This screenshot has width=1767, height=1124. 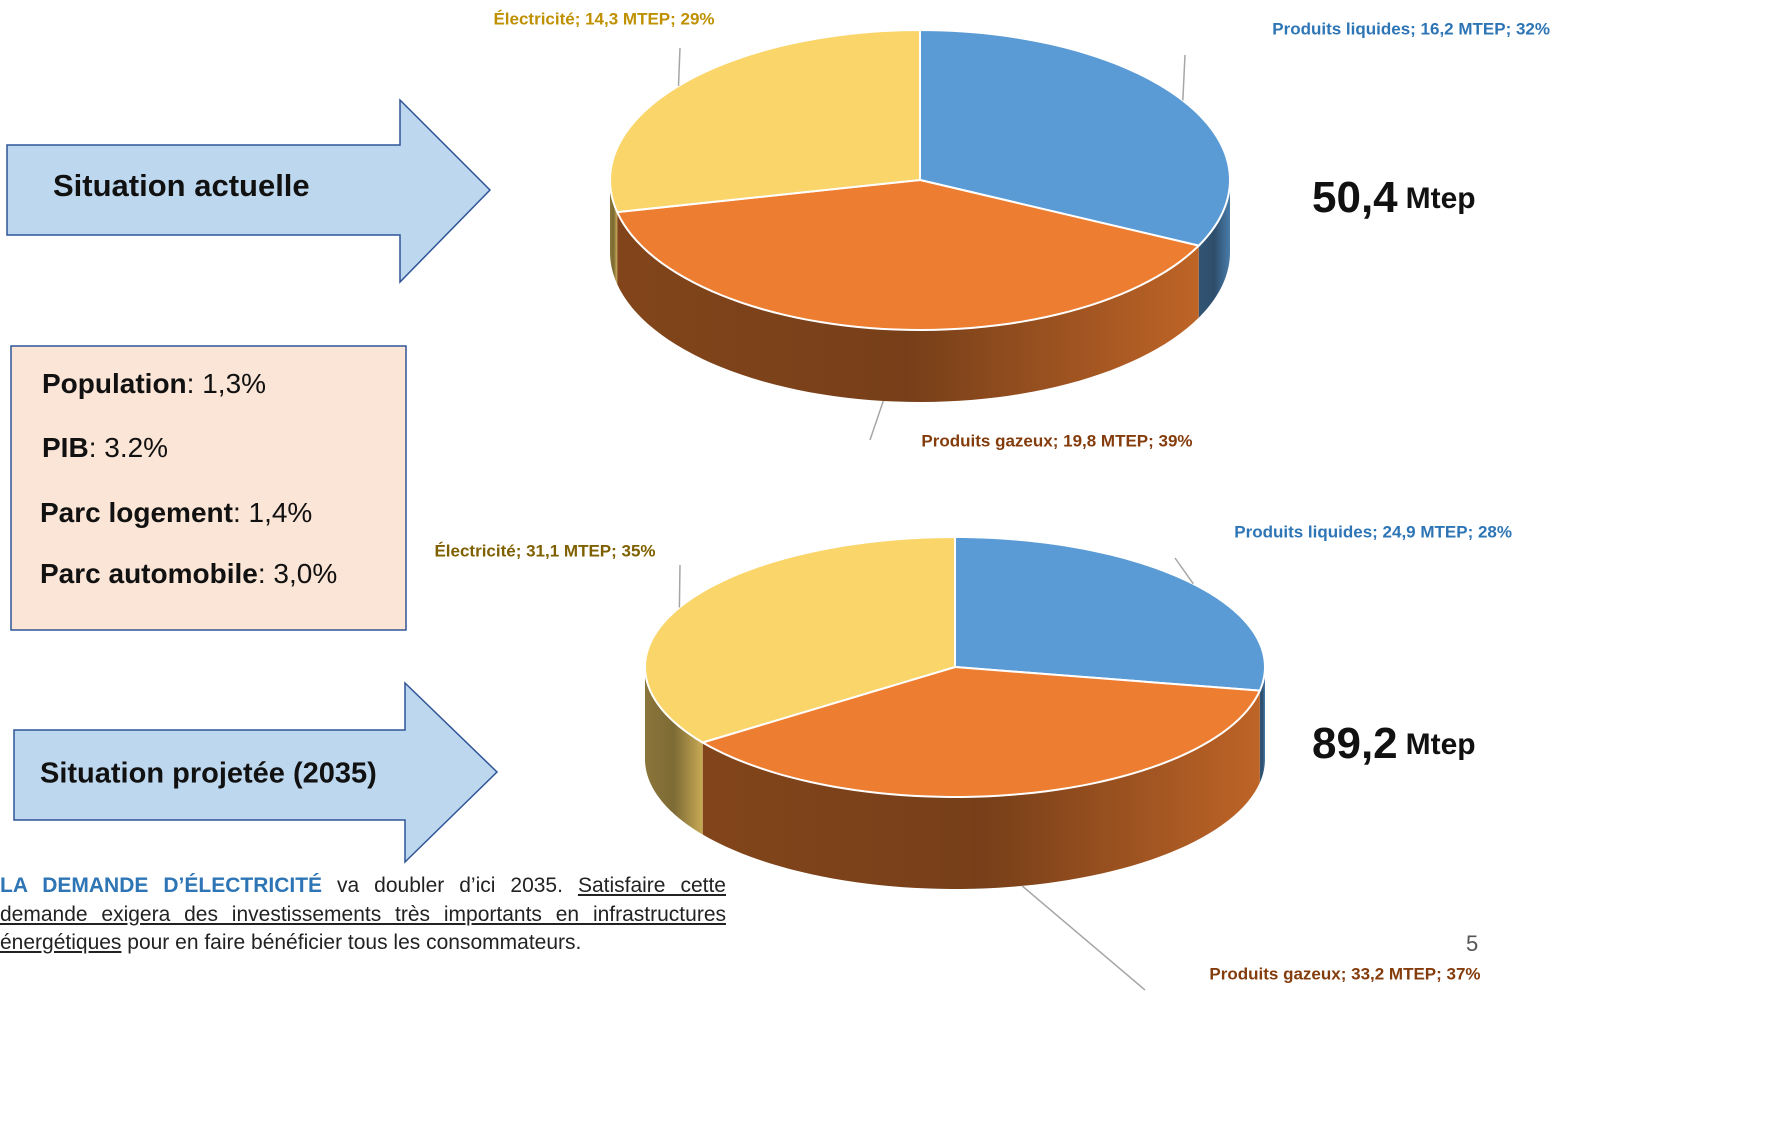 I want to click on data-label: Produits liquides; 16,2 MTEP; 32%, so click(x=1411, y=28).